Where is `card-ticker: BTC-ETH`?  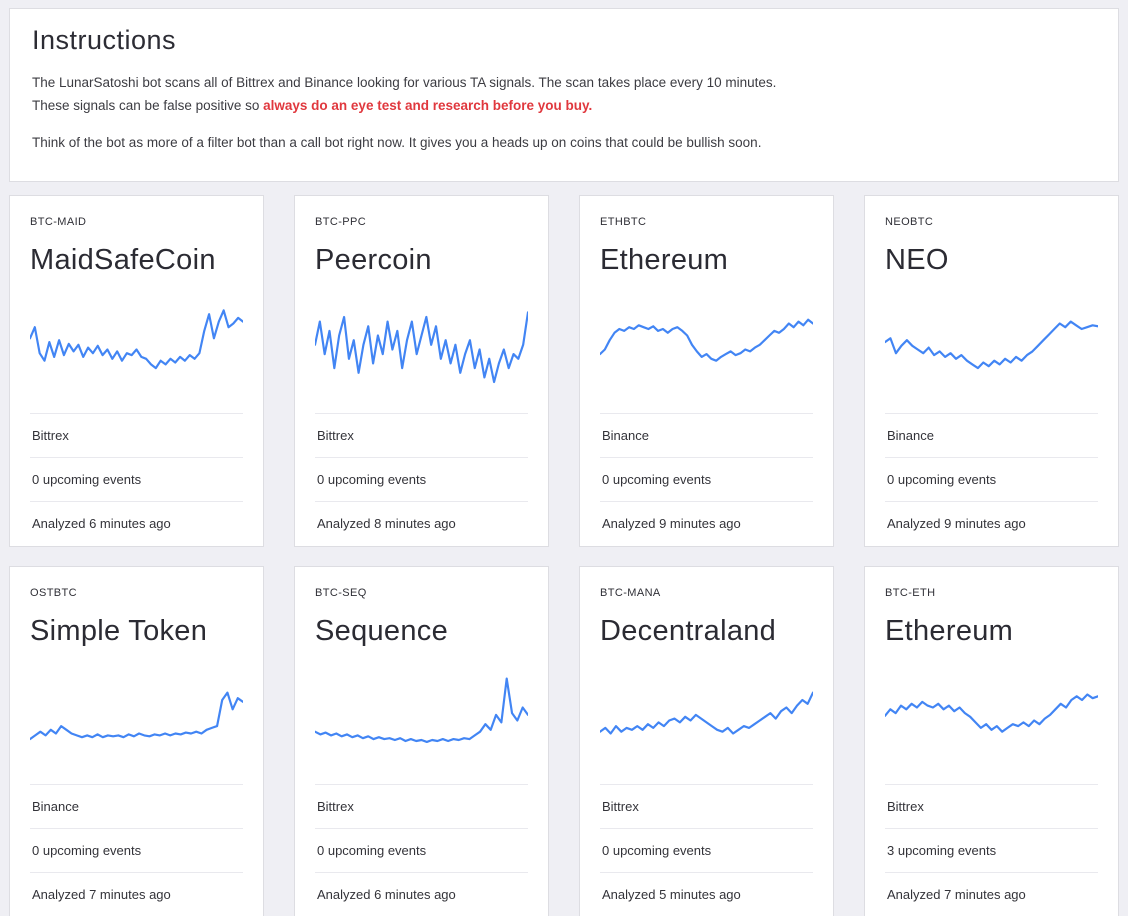 card-ticker: BTC-ETH is located at coordinates (910, 592).